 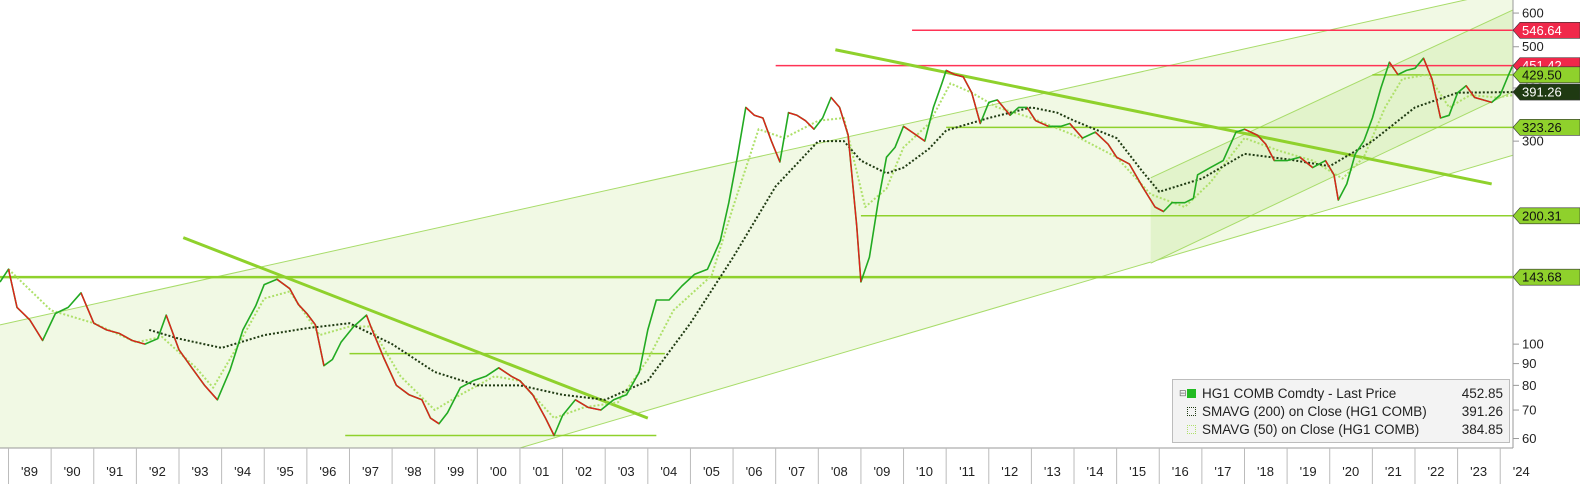 I want to click on x-tick-label: '09, so click(x=881, y=471).